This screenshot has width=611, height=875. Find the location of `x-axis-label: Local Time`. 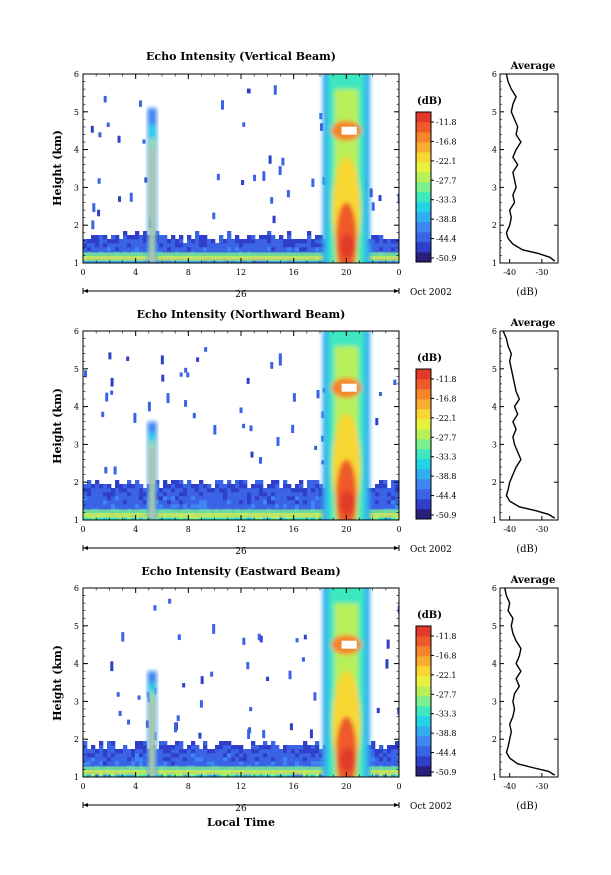

x-axis-label: Local Time is located at coordinates (241, 822).